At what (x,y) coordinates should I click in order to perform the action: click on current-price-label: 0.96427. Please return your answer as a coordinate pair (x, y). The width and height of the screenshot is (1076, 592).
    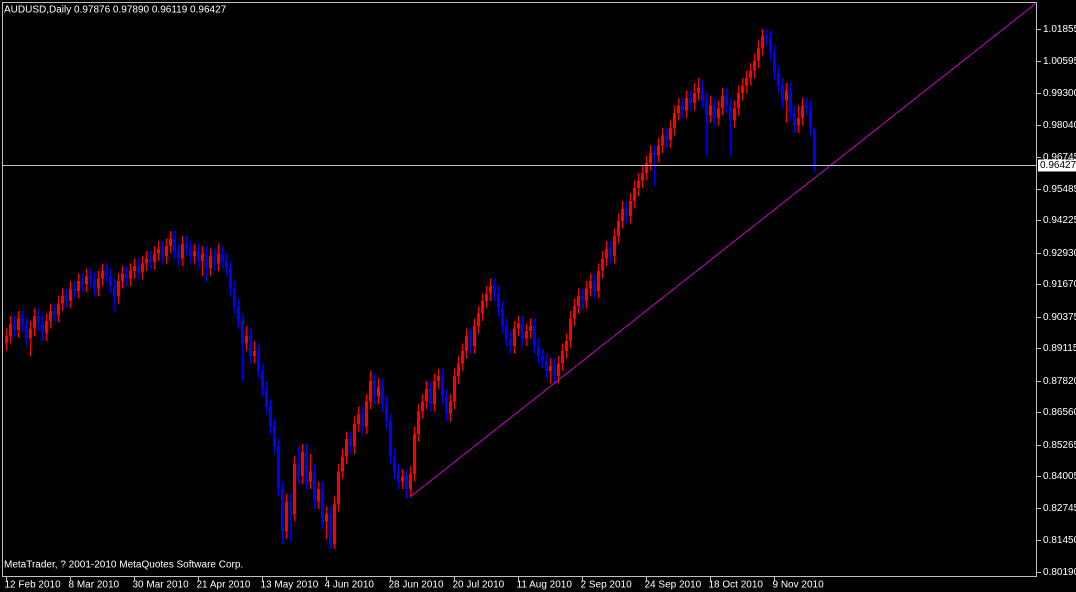
    Looking at the image, I should click on (1058, 165).